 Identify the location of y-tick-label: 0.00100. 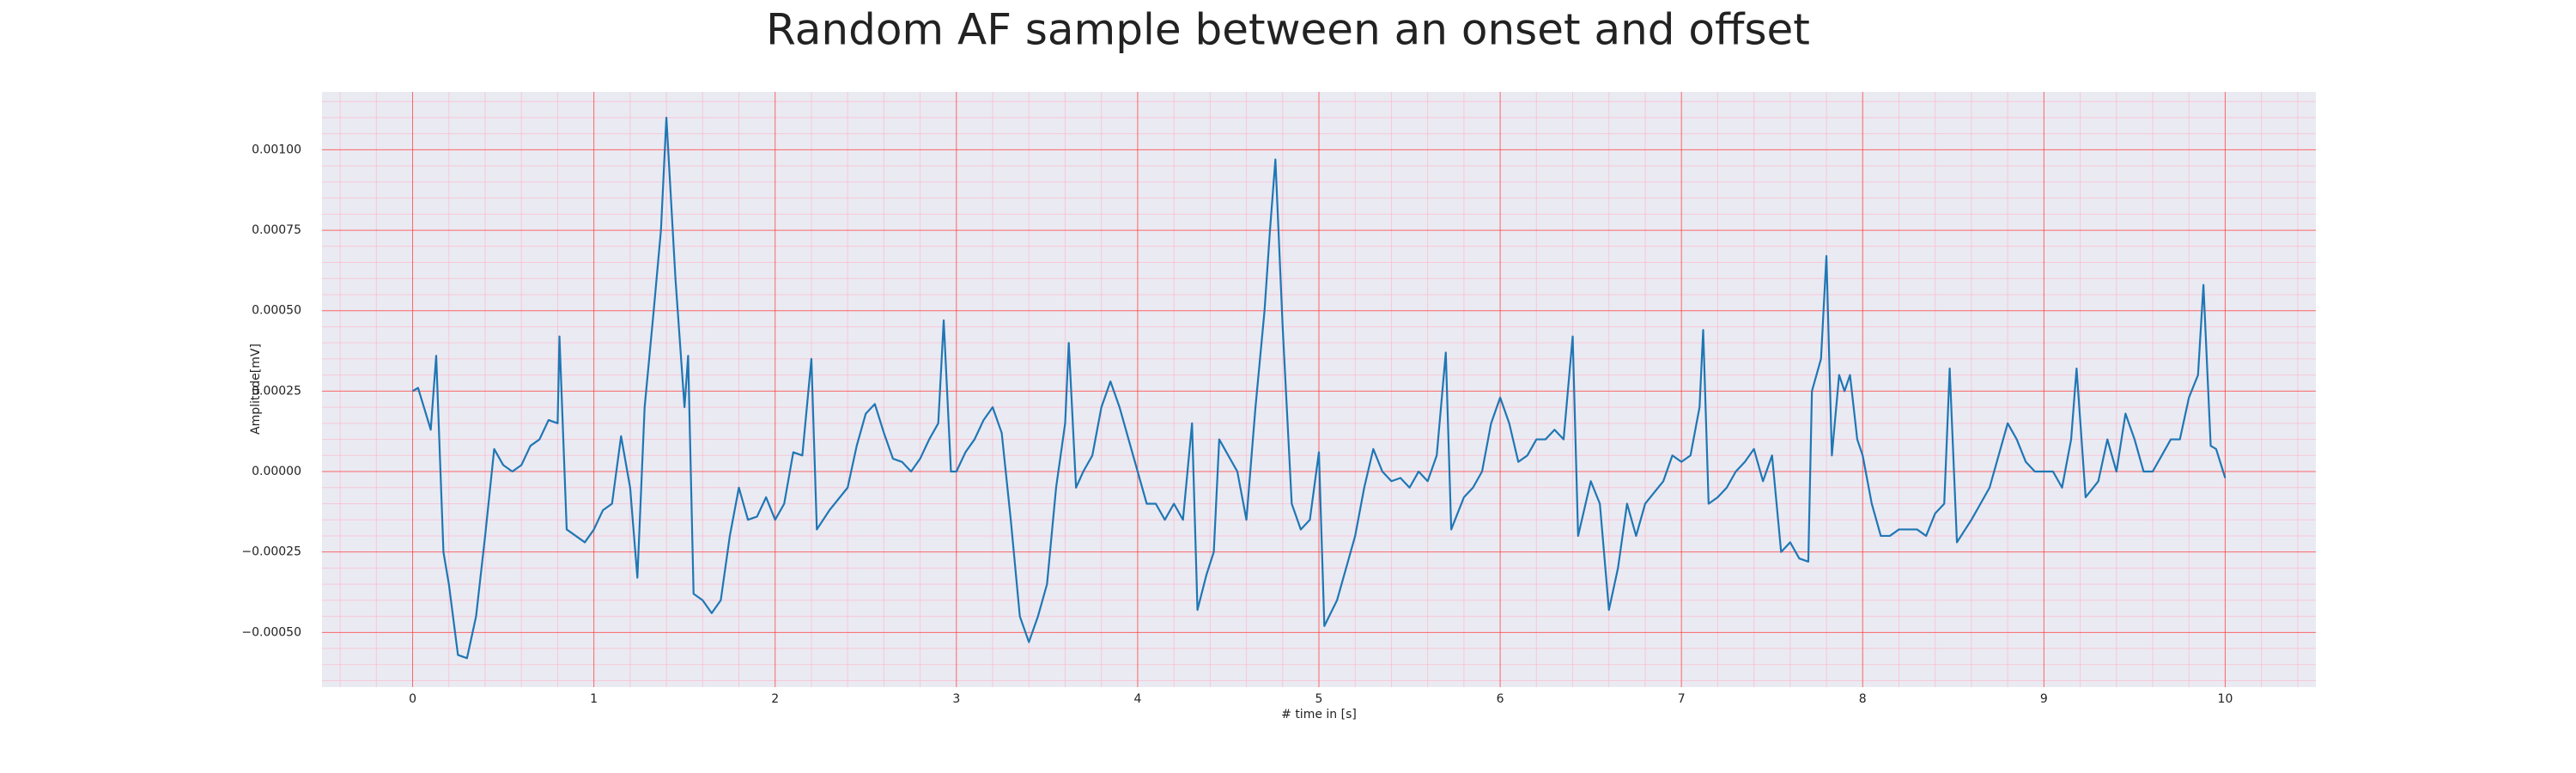
(276, 149).